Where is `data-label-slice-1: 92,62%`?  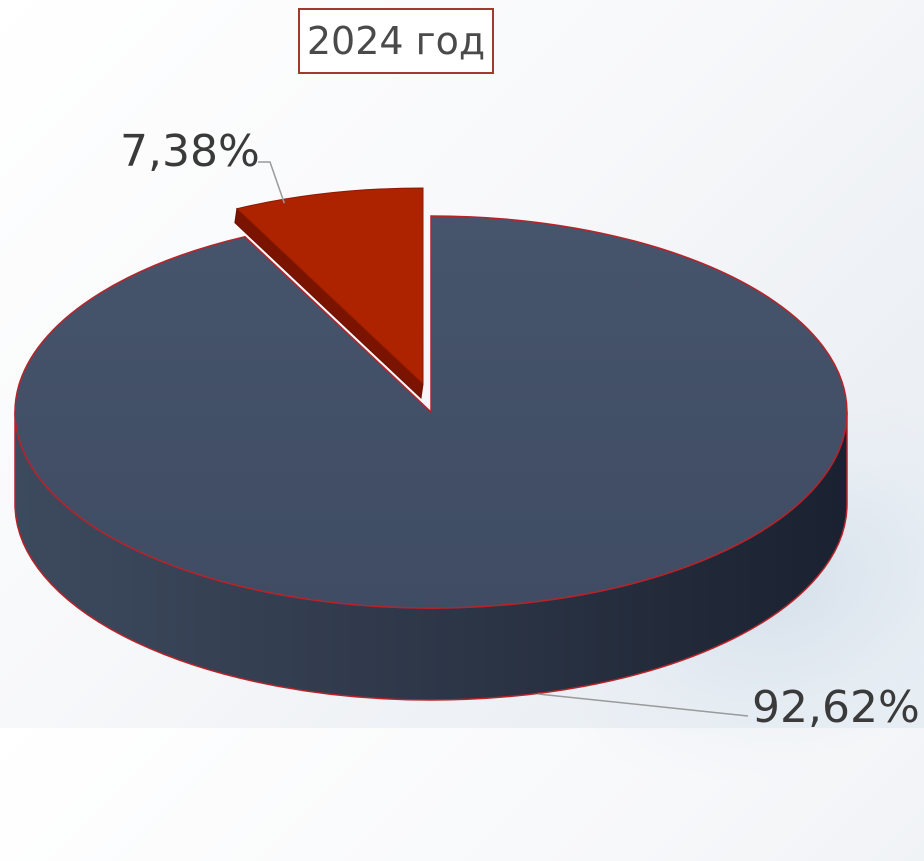 data-label-slice-1: 92,62% is located at coordinates (836, 705).